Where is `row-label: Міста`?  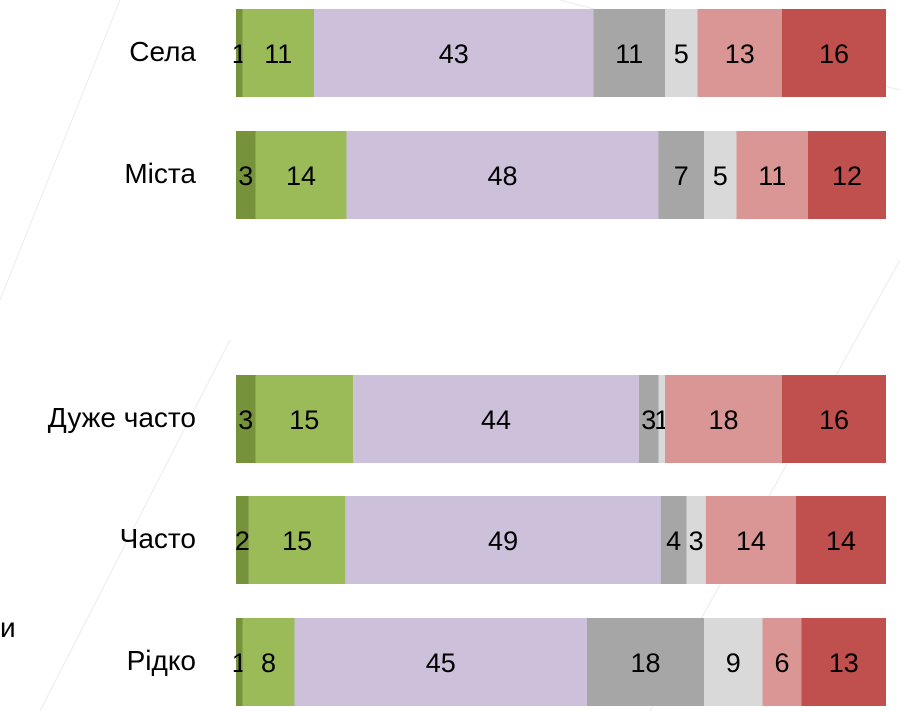 row-label: Міста is located at coordinates (98, 174).